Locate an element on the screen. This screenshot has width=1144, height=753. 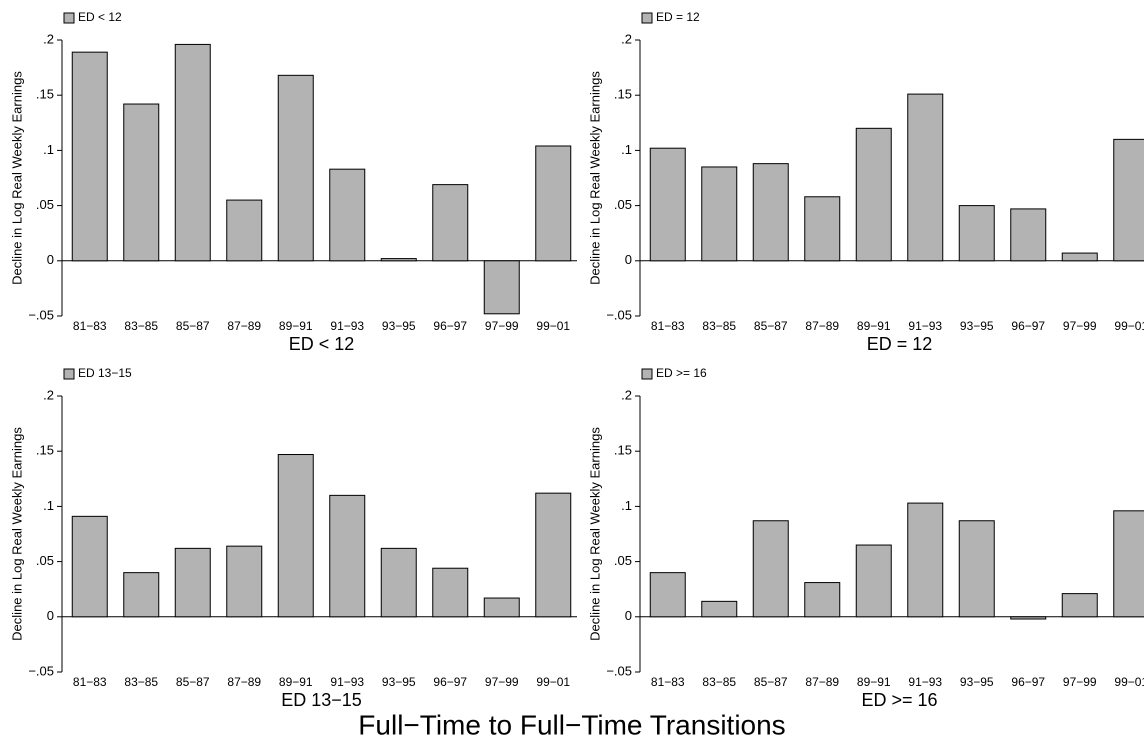
legend-label: ED >= 16 is located at coordinates (681, 373).